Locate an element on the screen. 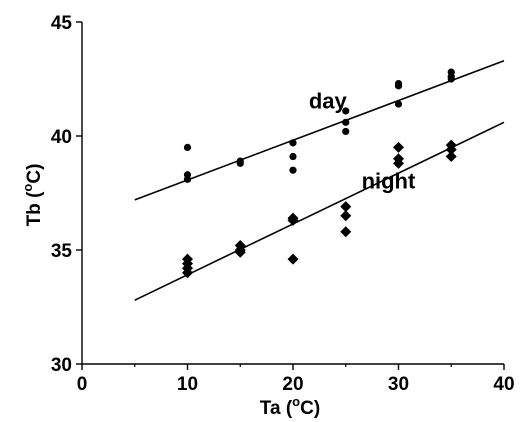 Image resolution: width=525 pixels, height=422 pixels. x-tick-label: 10 is located at coordinates (187, 384).